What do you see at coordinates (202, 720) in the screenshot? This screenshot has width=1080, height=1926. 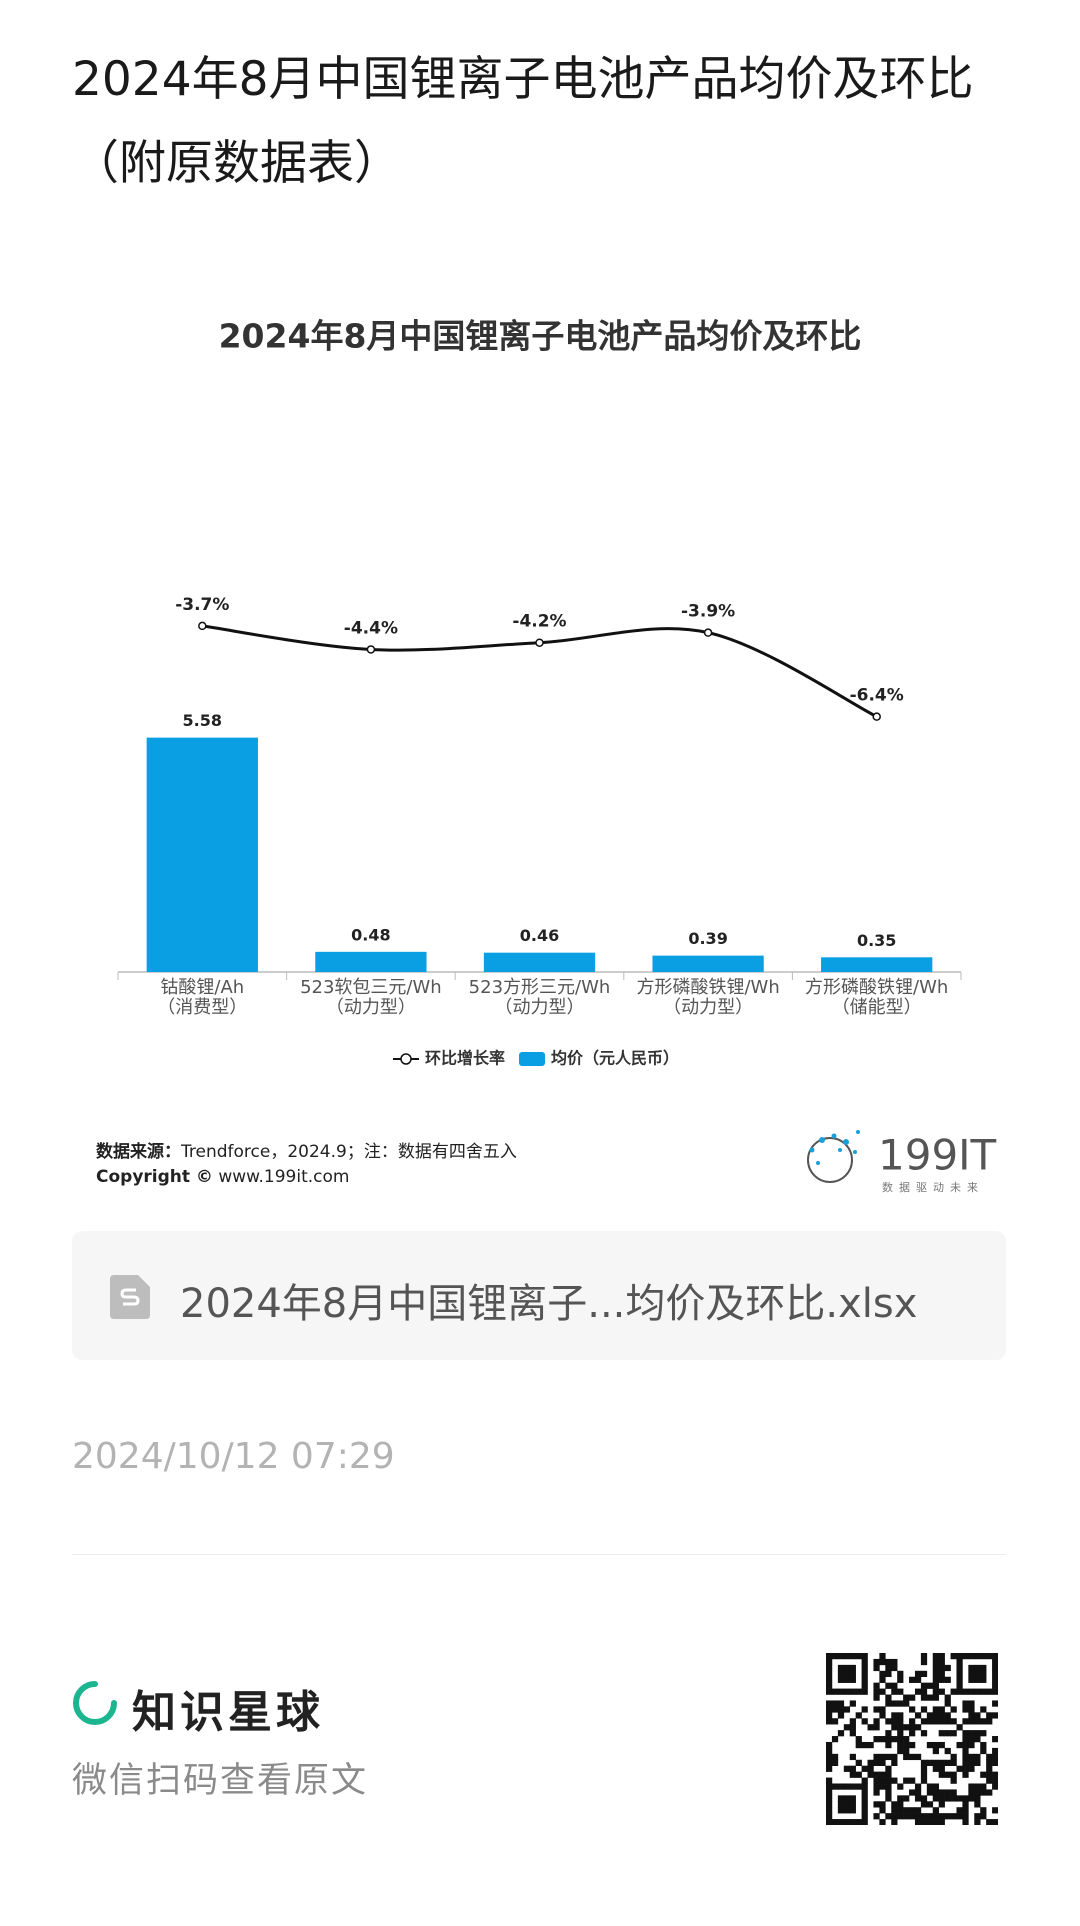 I see `bar-value-label: 5.58` at bounding box center [202, 720].